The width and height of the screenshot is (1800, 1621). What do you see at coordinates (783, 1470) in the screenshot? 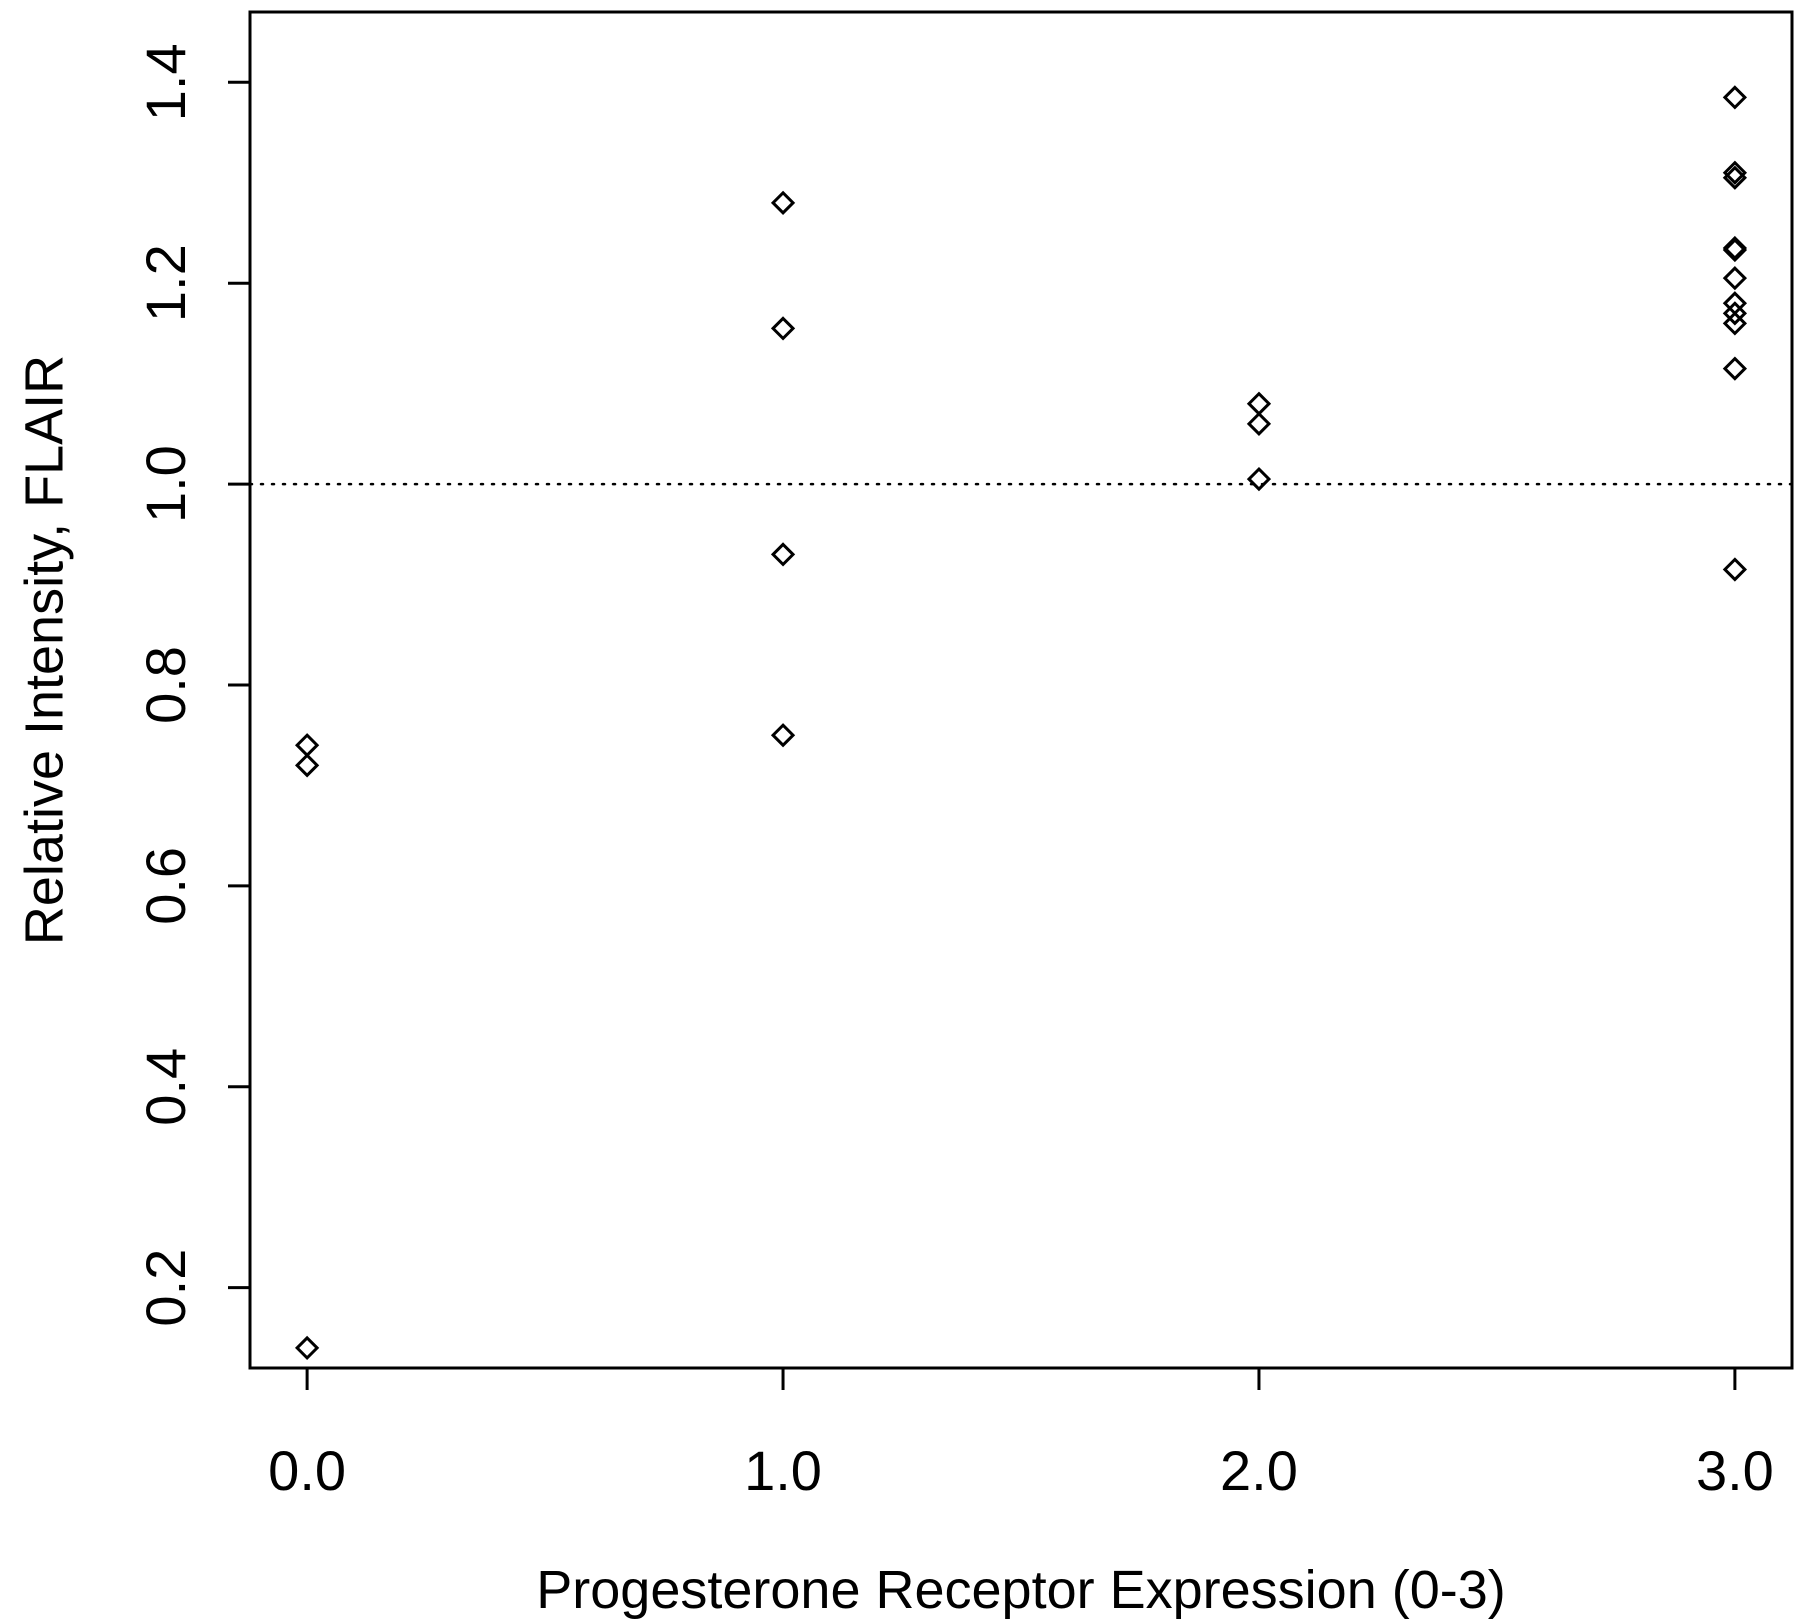
I see `x-tick-label: 1.0` at bounding box center [783, 1470].